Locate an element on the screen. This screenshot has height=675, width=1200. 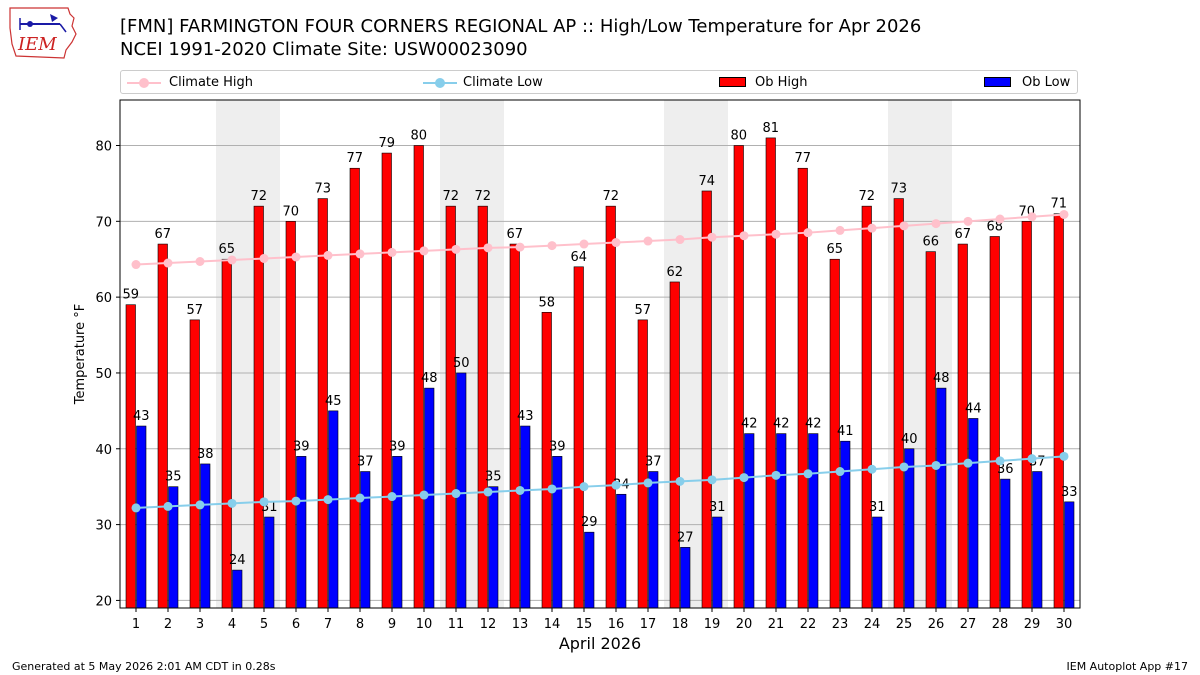
ob-high-label-5: 72 is located at coordinates (258, 196).